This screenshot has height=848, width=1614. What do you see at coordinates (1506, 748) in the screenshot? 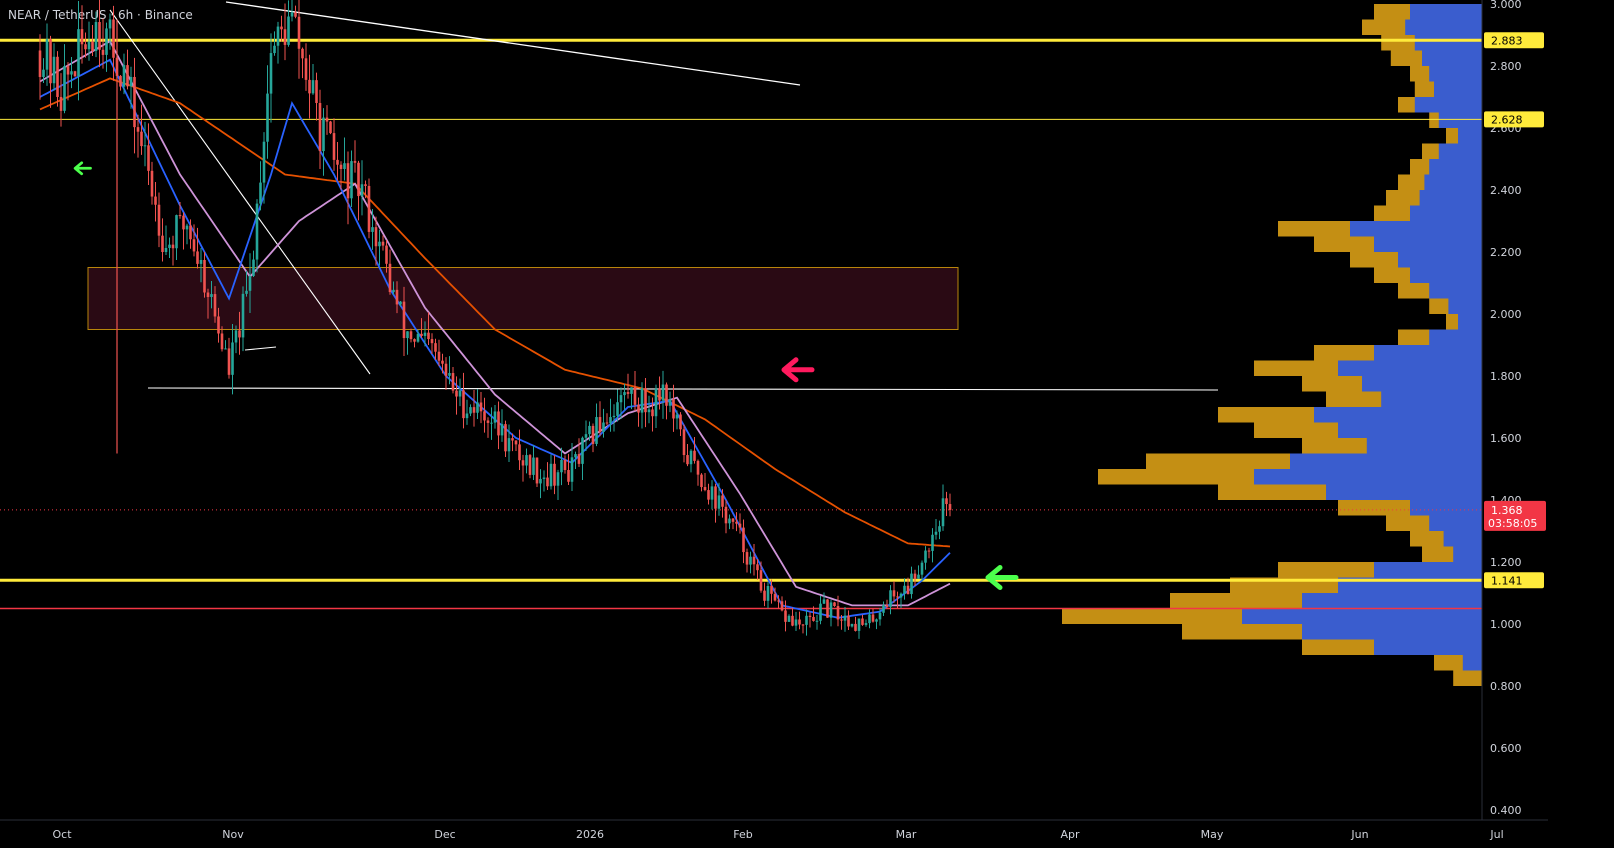
I see `y-tick-label: 0.600` at bounding box center [1506, 748].